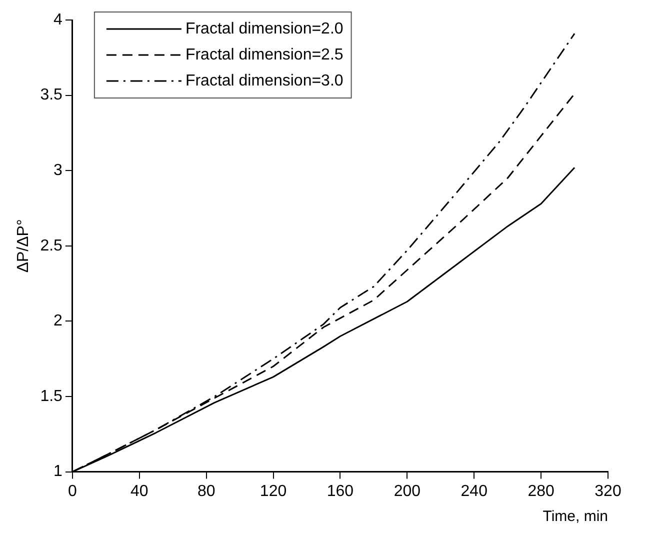 This screenshot has height=535, width=648. What do you see at coordinates (58, 321) in the screenshot?
I see `y-tick-label: 2` at bounding box center [58, 321].